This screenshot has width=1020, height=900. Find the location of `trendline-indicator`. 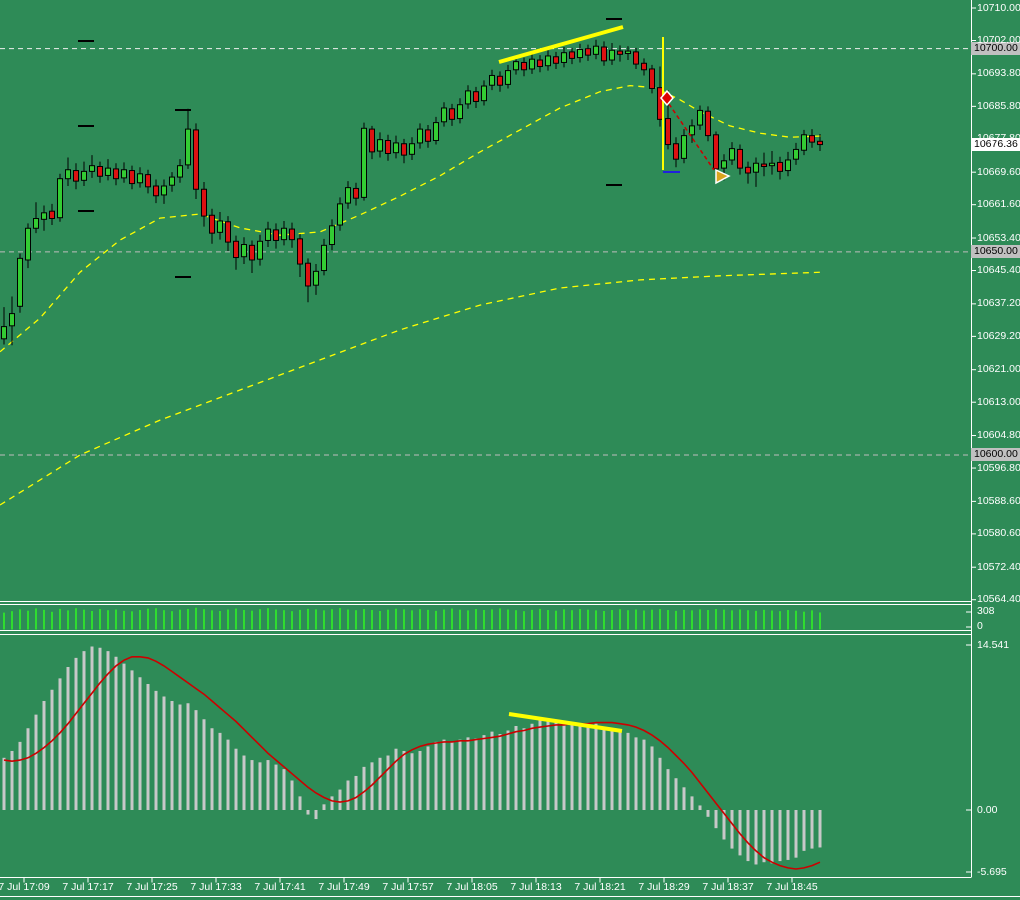

trendline-indicator is located at coordinates (565, 722).